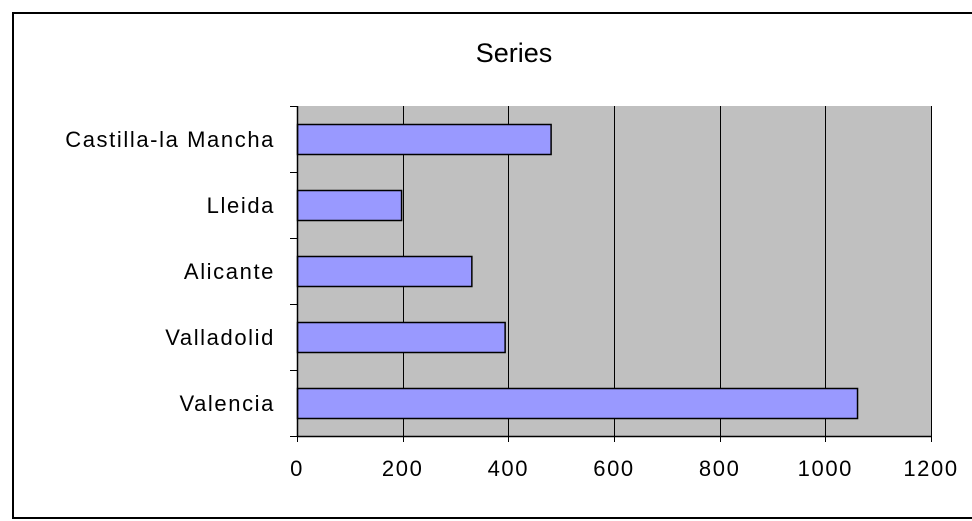 This screenshot has height=521, width=972. Describe the element at coordinates (930, 468) in the screenshot. I see `x-tick-label: 1200` at that location.